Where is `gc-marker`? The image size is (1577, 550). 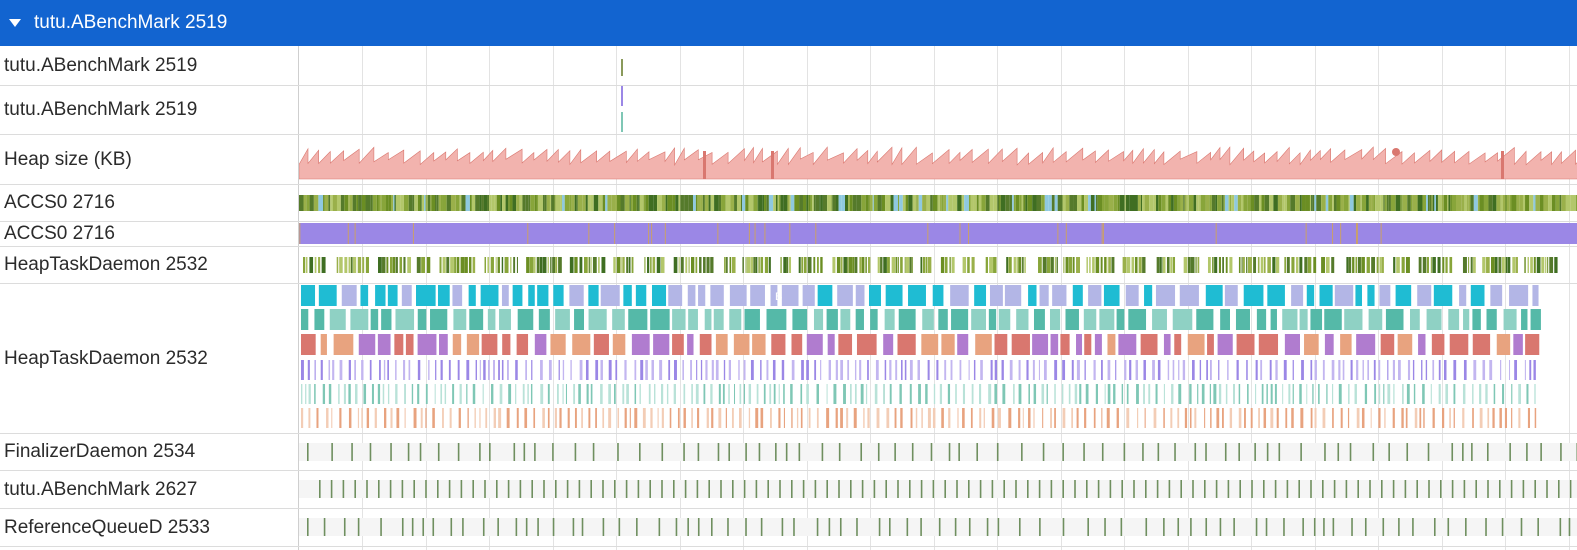 gc-marker is located at coordinates (772, 165).